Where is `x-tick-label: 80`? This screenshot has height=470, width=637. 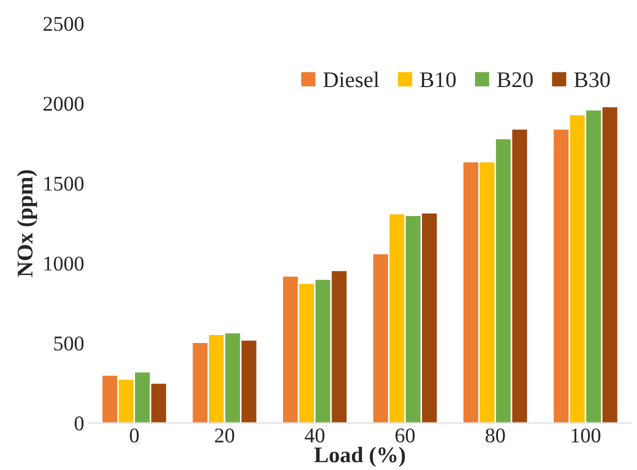 x-tick-label: 80 is located at coordinates (495, 435).